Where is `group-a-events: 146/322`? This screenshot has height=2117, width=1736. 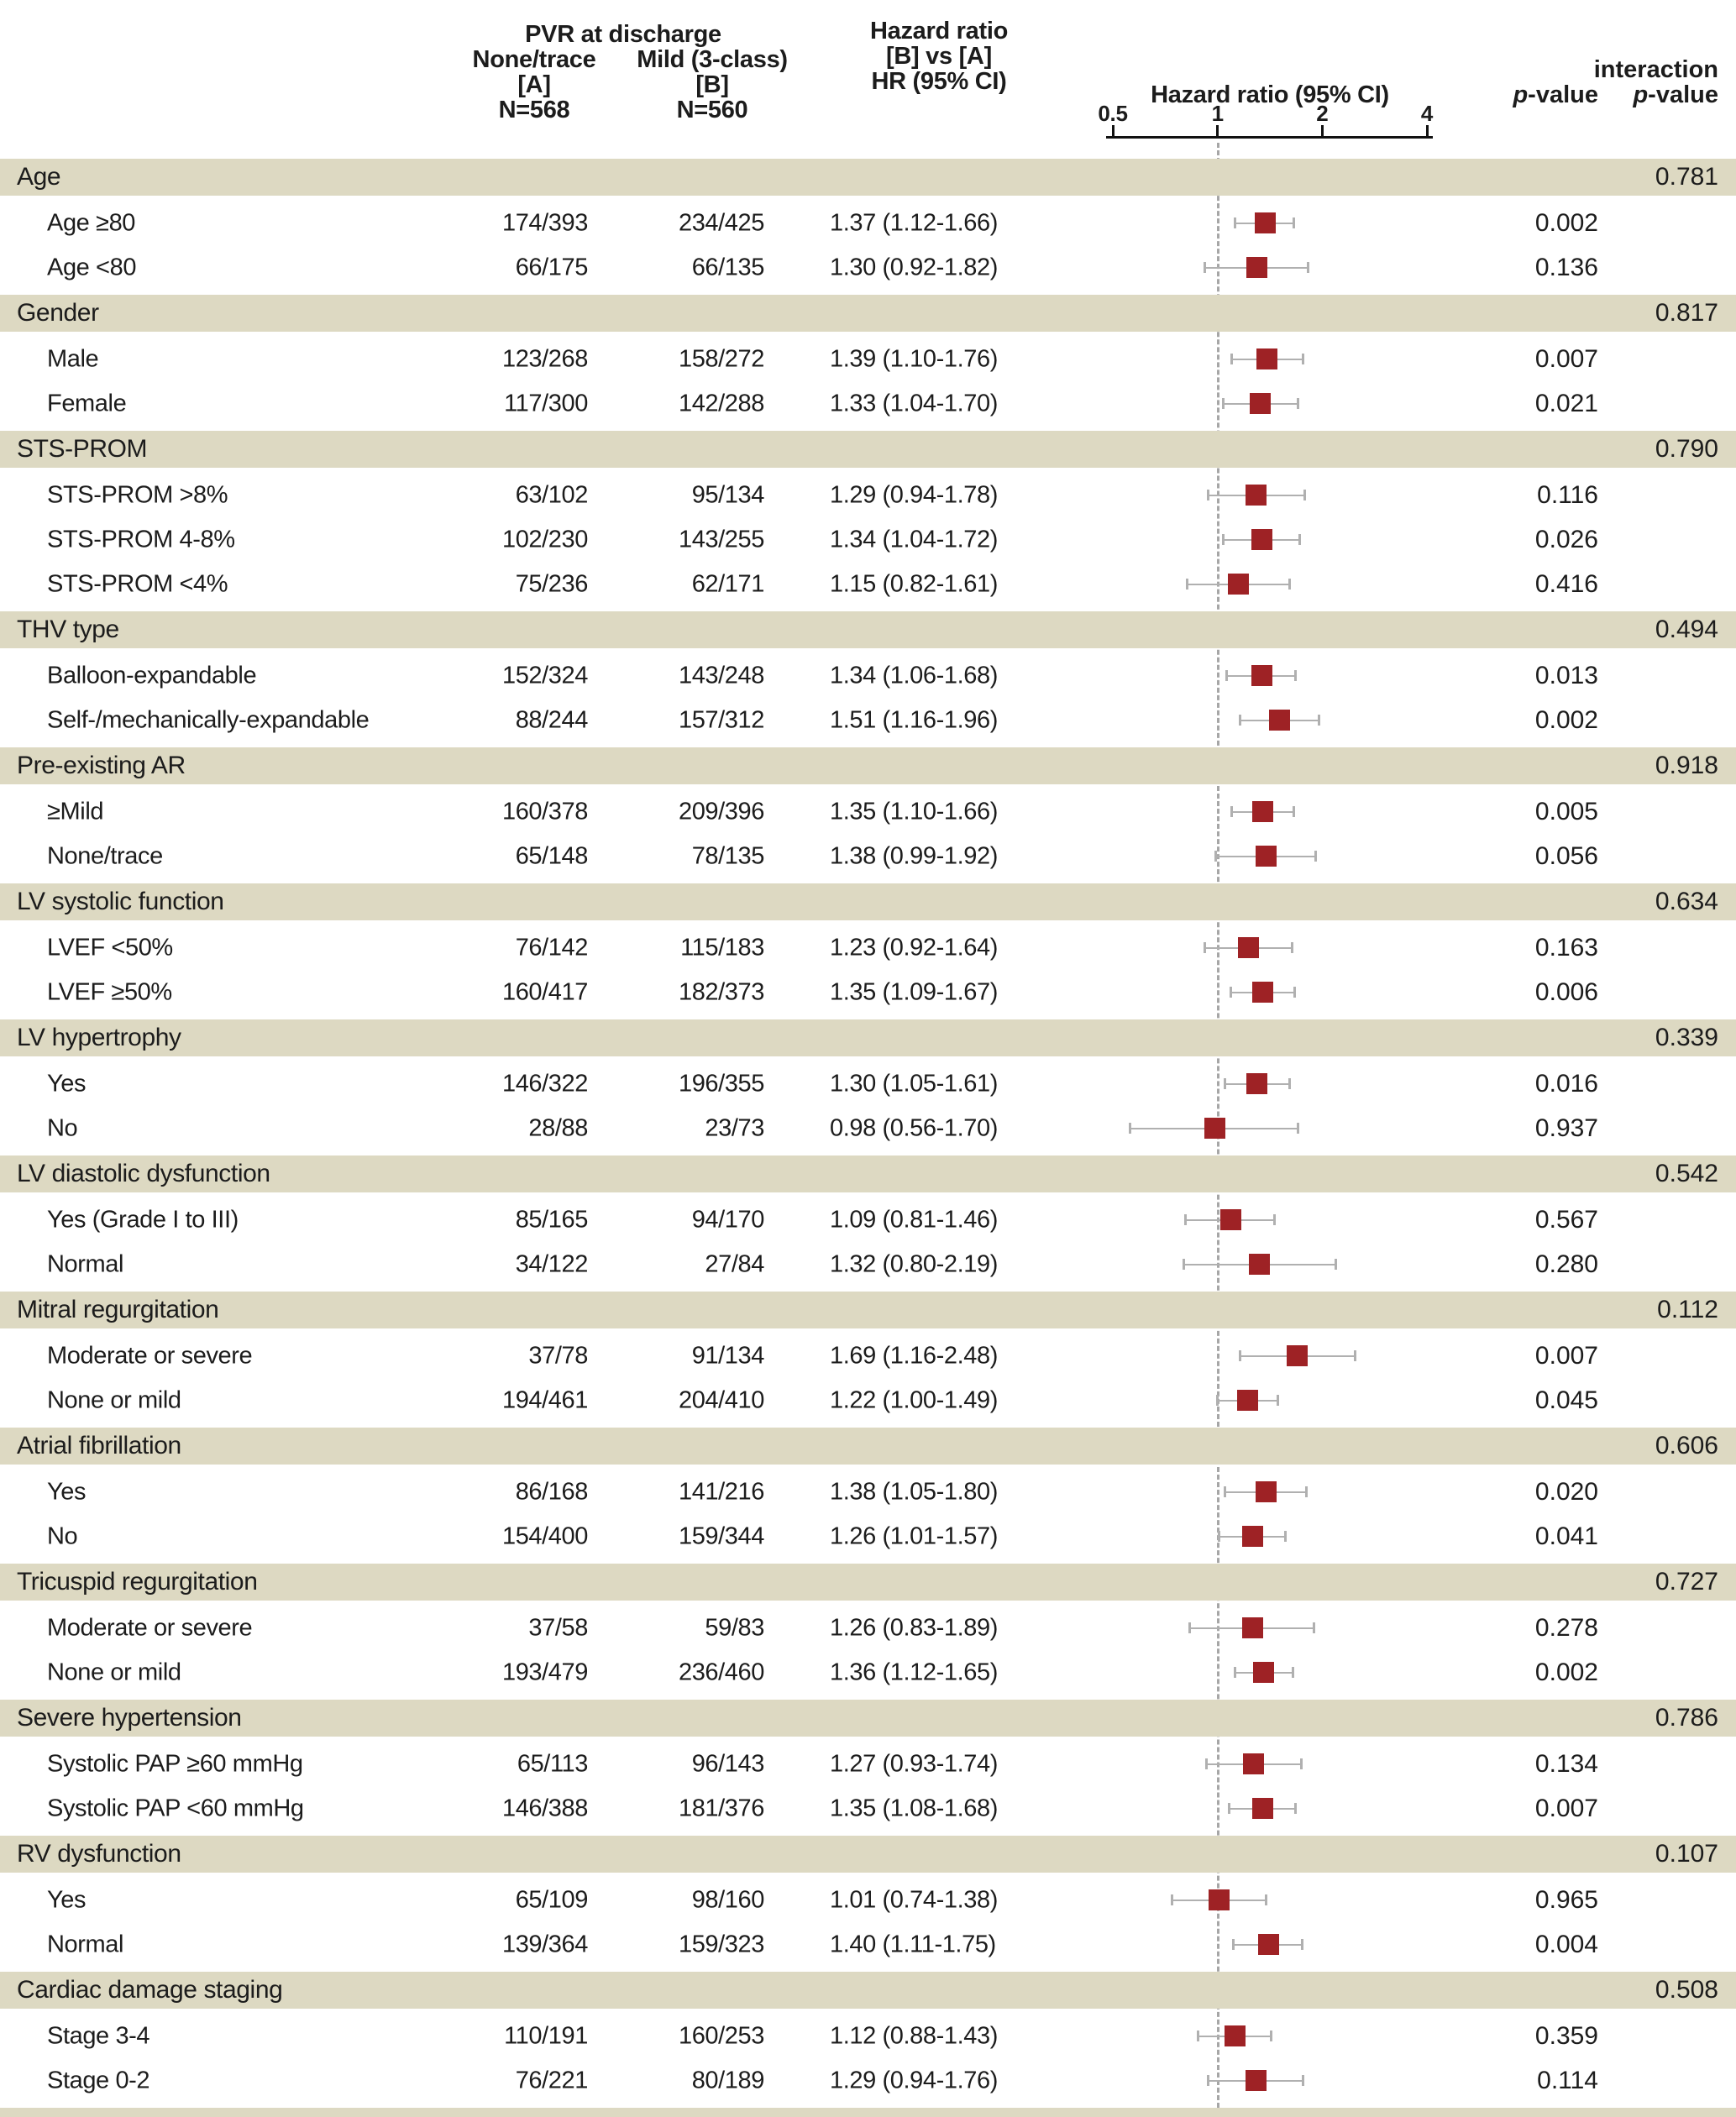 group-a-events: 146/322 is located at coordinates (544, 1083).